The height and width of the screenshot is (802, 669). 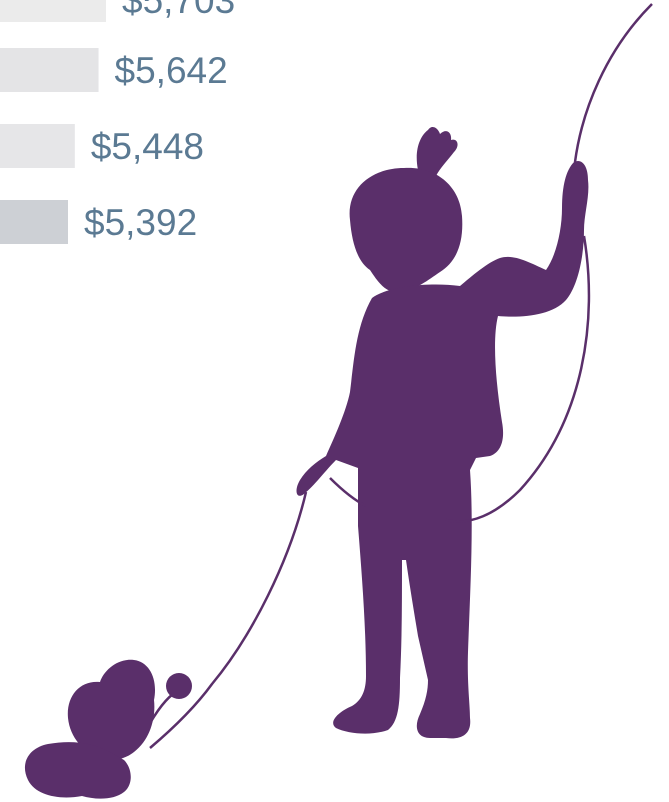 I want to click on toy-butterfly, so click(x=108, y=729).